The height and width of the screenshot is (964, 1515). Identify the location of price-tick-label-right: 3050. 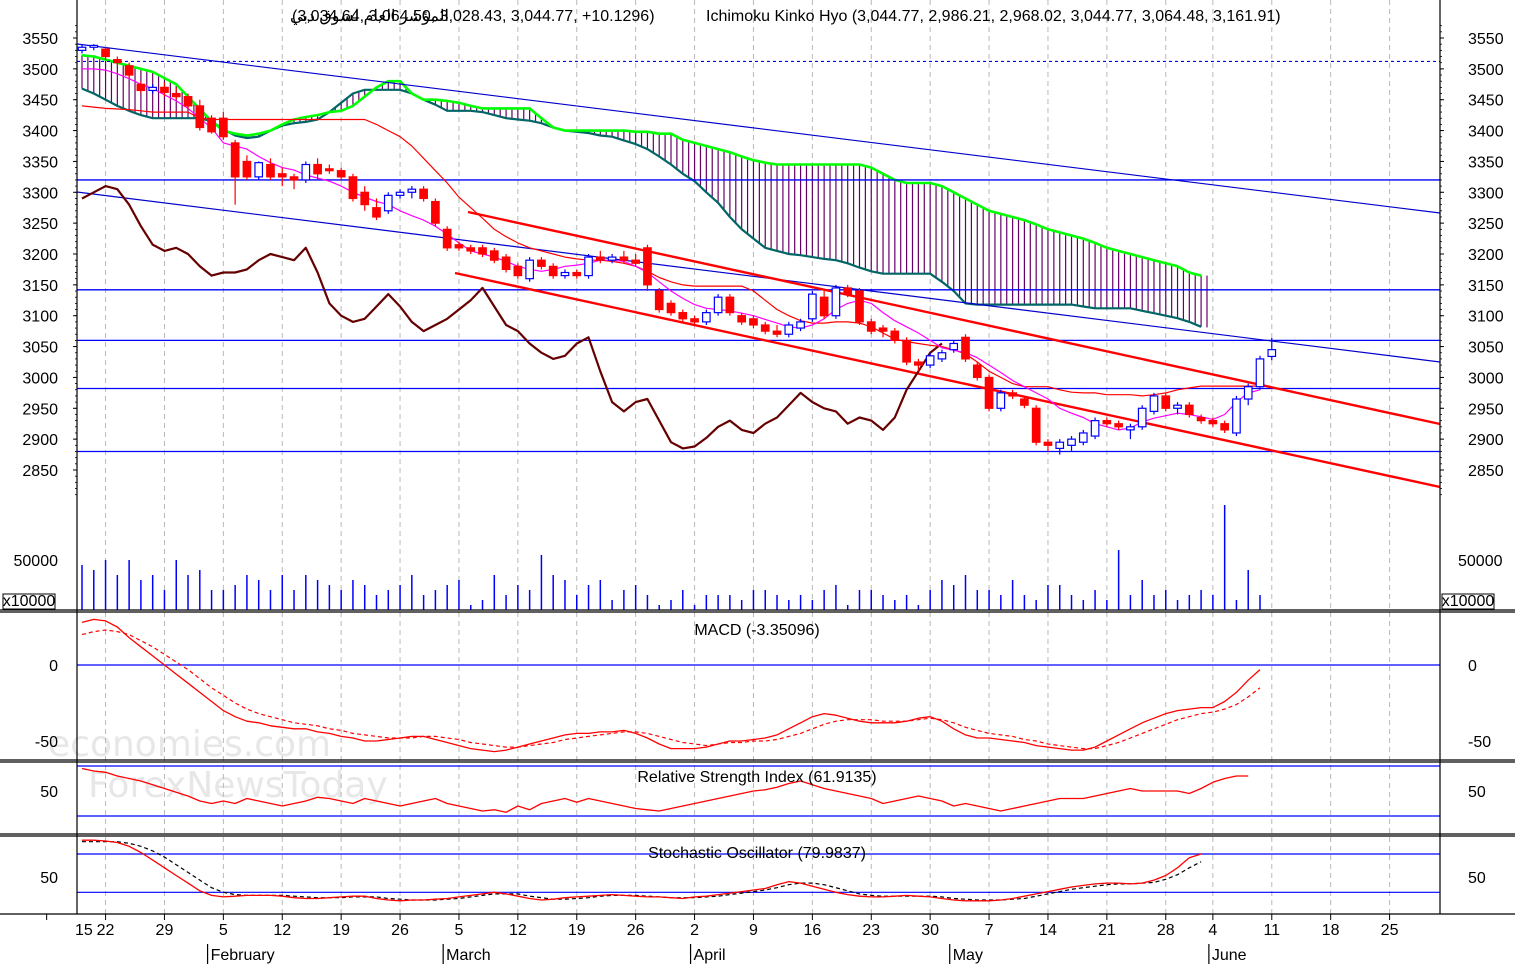
(1486, 348).